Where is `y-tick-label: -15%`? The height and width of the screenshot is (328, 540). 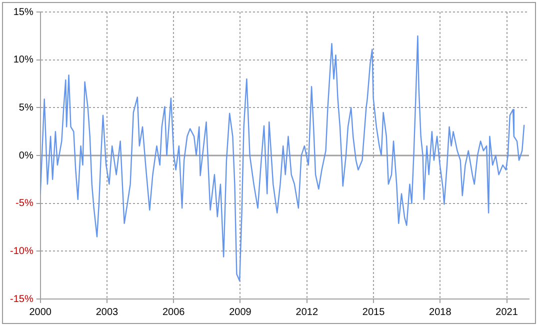 y-tick-label: -15% is located at coordinates (22, 299).